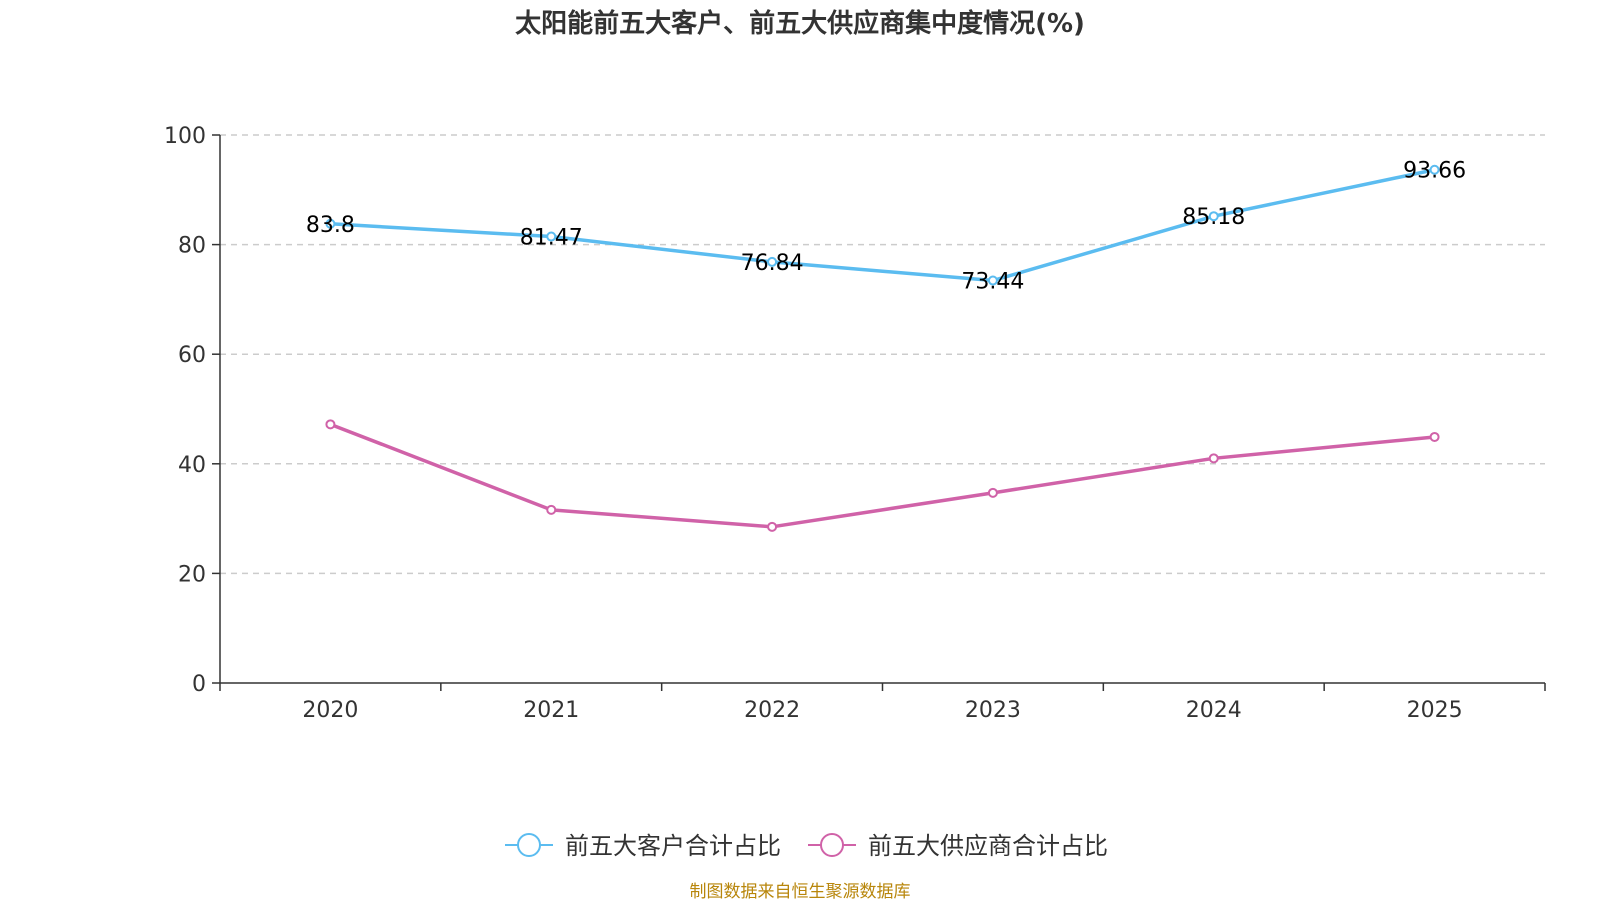  Describe the element at coordinates (192, 465) in the screenshot. I see `y-tick-label: 40` at that location.